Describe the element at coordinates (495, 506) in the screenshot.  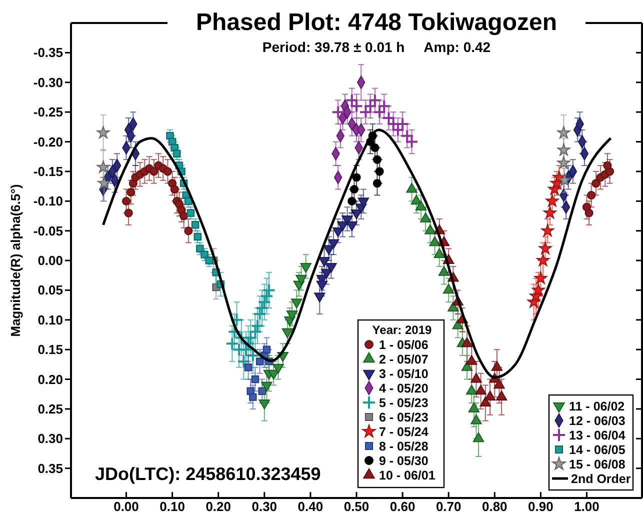
I see `x-tick-label: 0.80` at that location.